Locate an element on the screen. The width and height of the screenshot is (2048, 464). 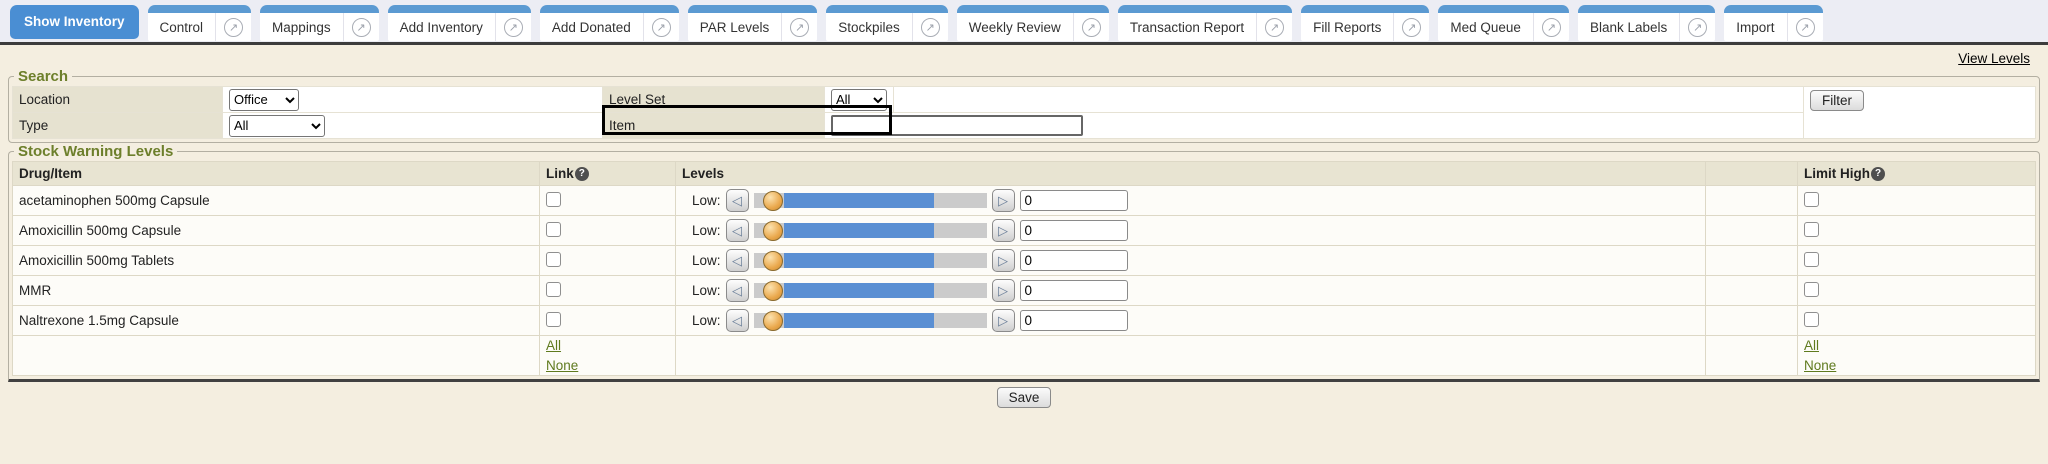
view-levels-link: View Levels is located at coordinates (1994, 58).